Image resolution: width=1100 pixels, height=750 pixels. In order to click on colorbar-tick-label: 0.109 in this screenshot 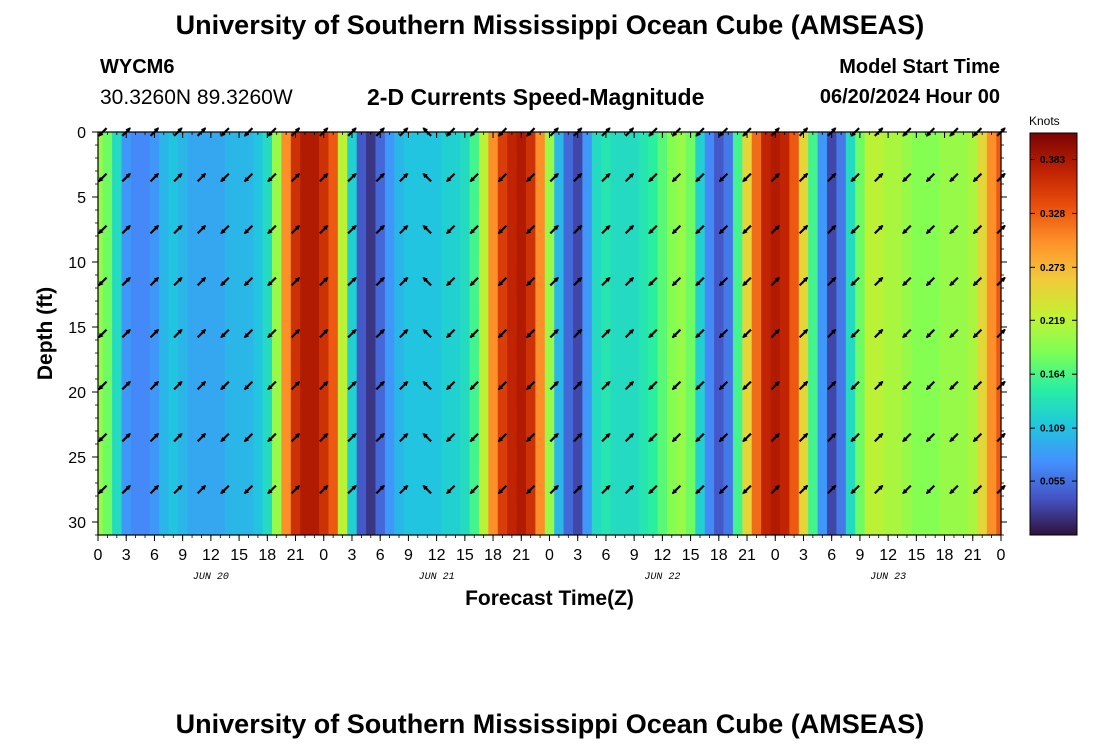, I will do `click(1052, 429)`.